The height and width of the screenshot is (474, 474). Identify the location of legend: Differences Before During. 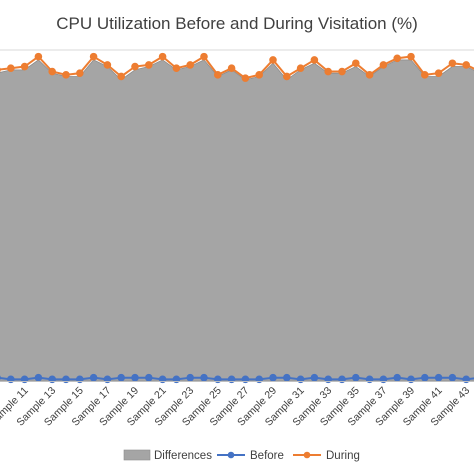
(241, 455).